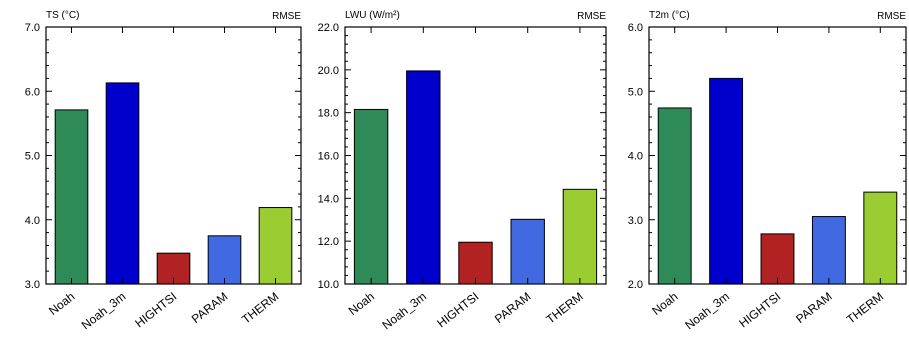 The height and width of the screenshot is (346, 909). I want to click on y-tick-label: 12.0, so click(328, 242).